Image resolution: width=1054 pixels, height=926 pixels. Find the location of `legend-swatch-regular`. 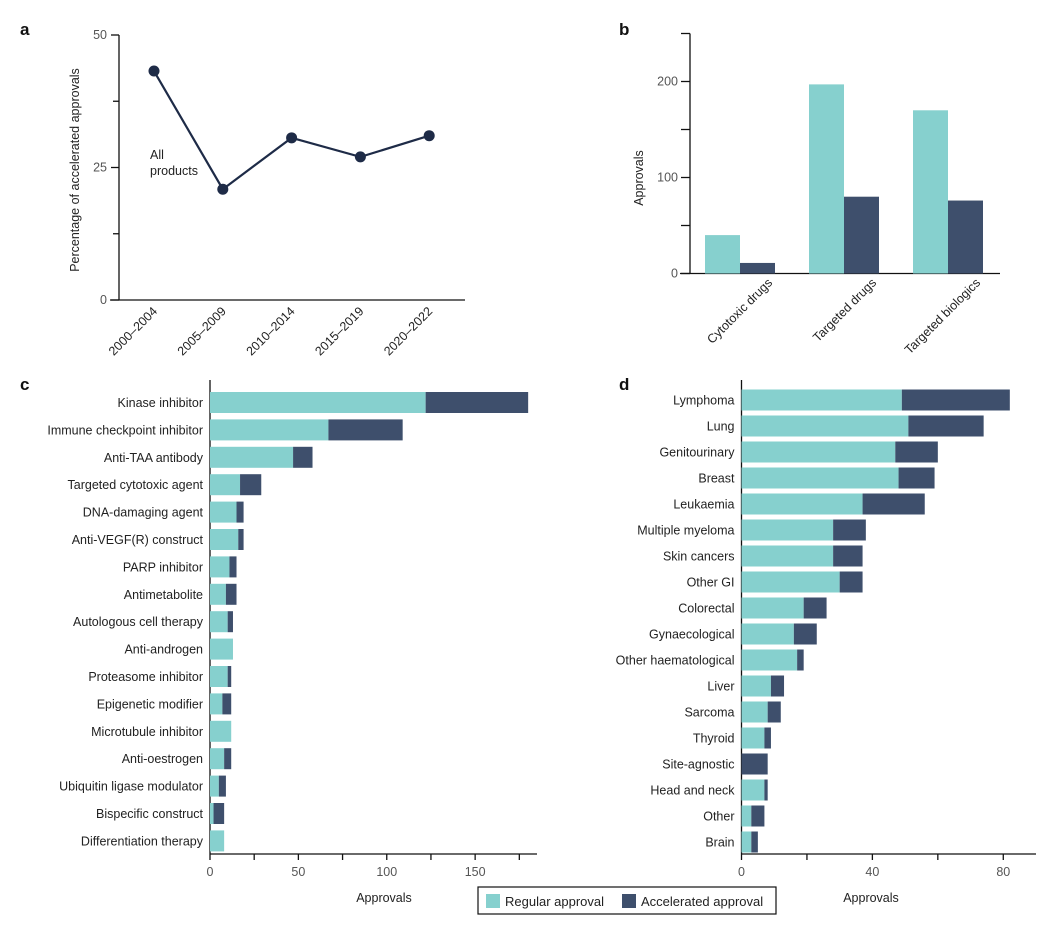

legend-swatch-regular is located at coordinates (493, 901).